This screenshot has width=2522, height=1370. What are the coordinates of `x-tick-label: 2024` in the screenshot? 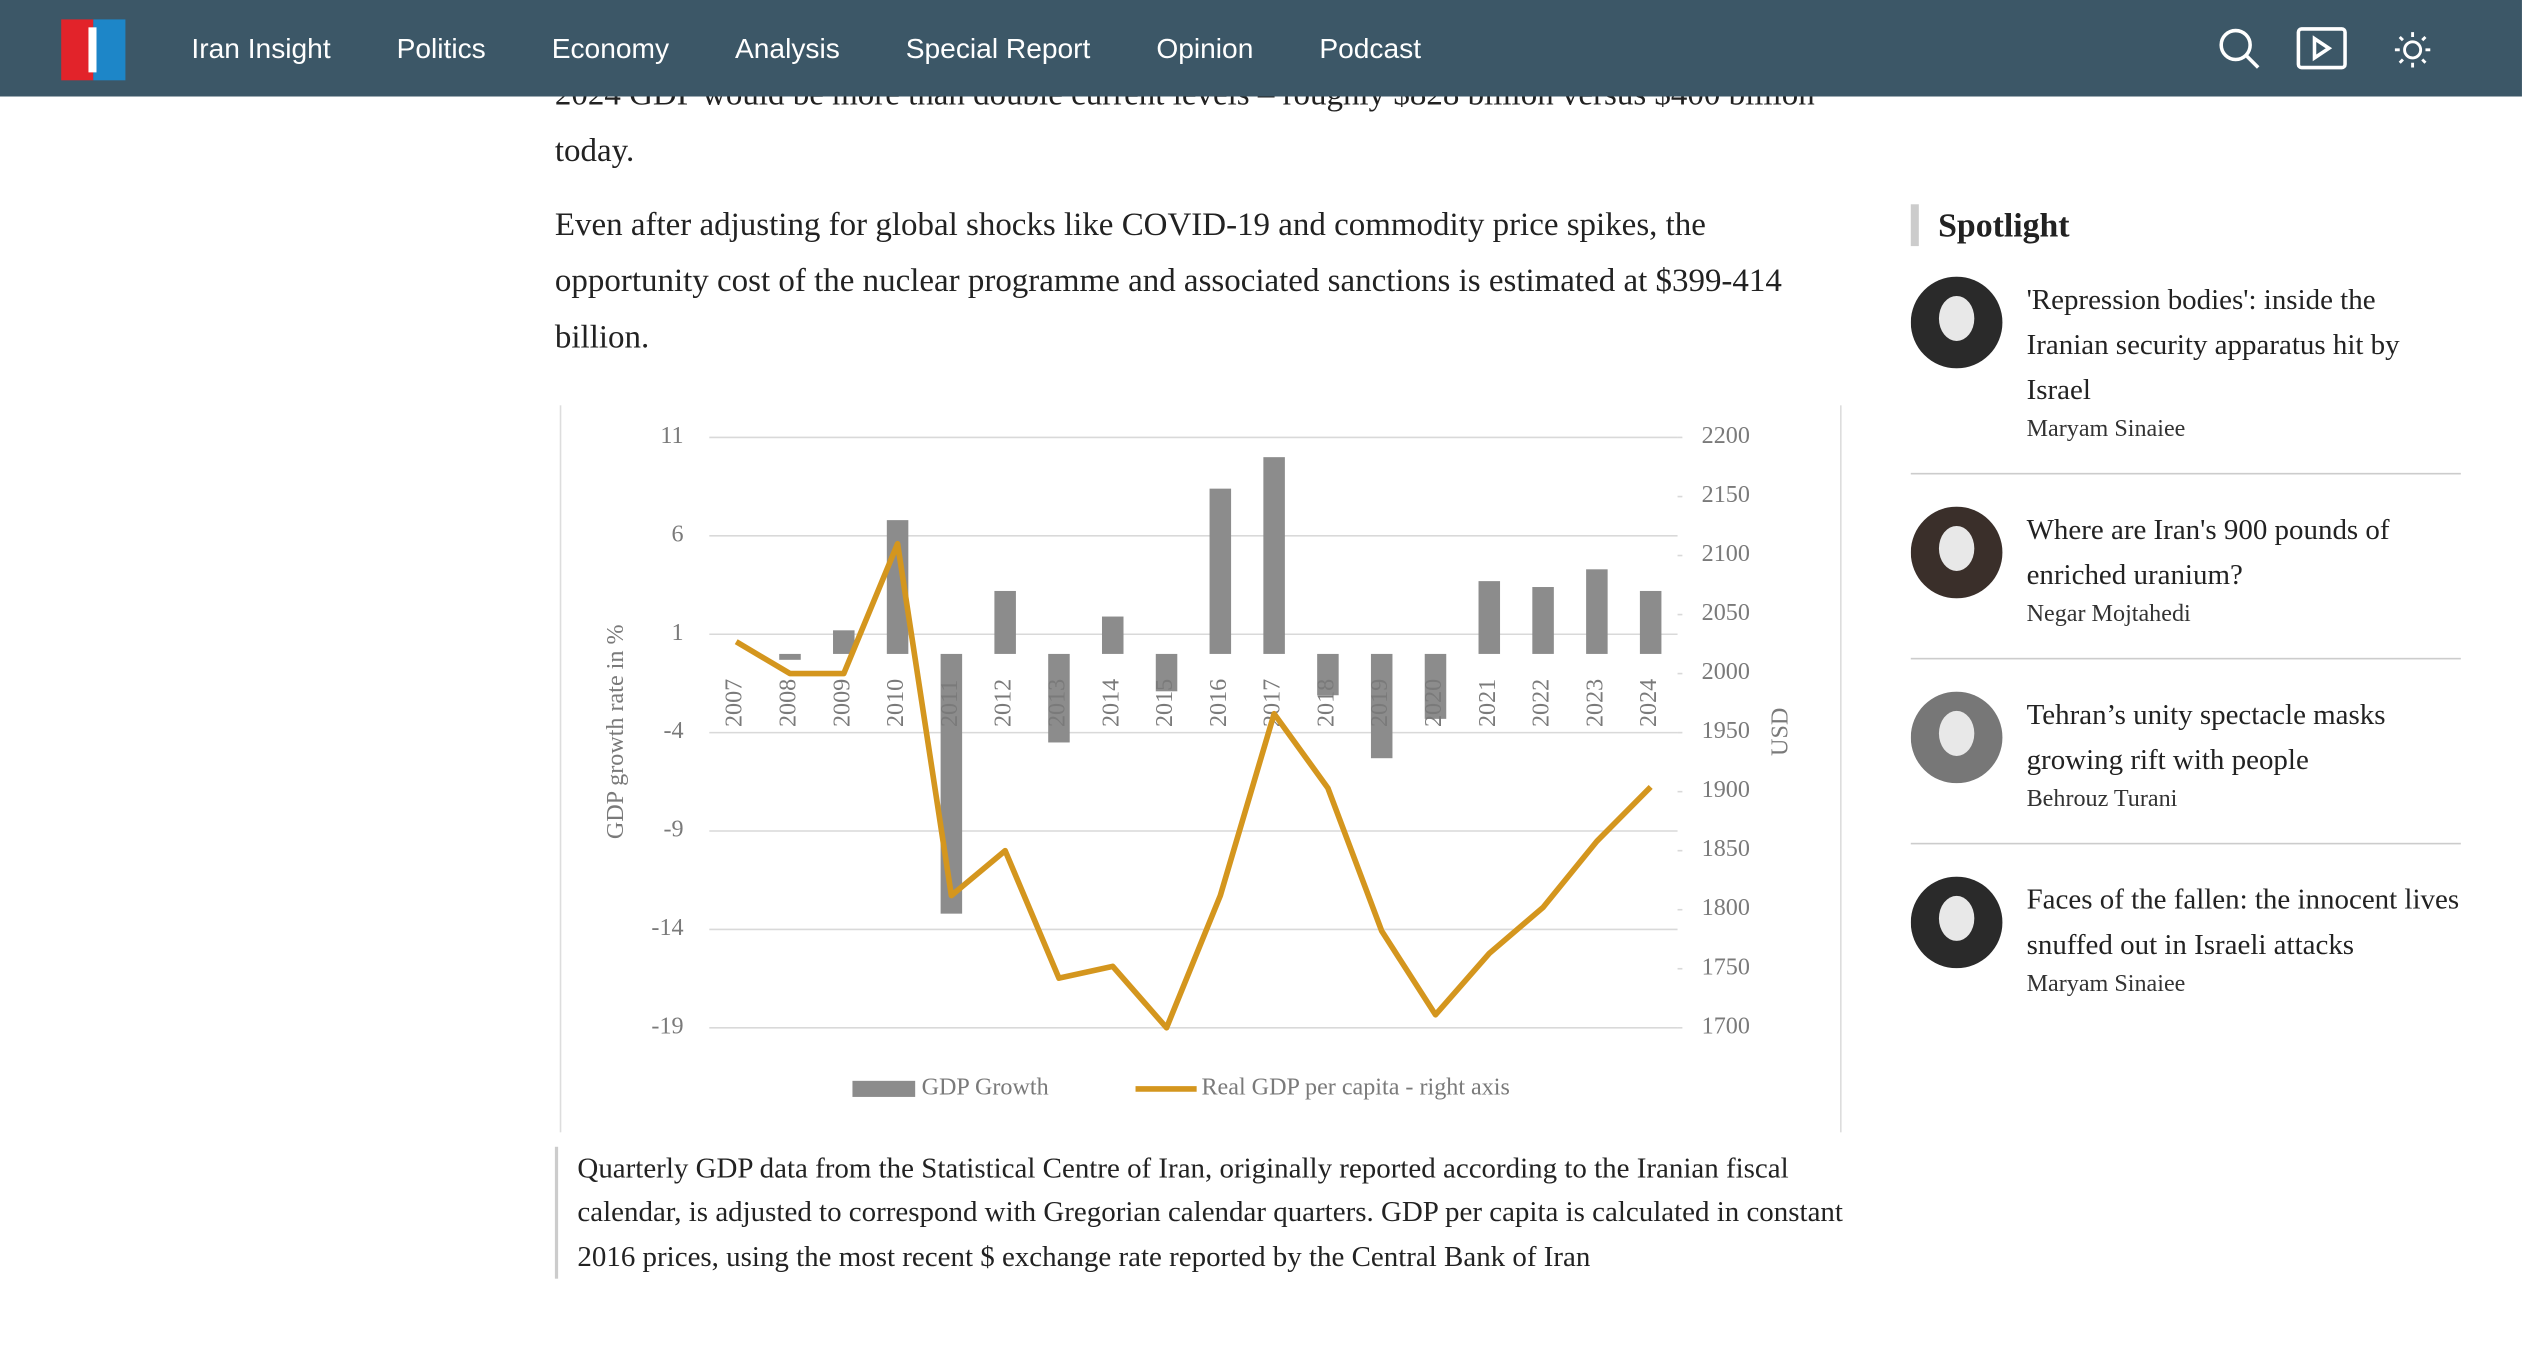 It's located at (1649, 703).